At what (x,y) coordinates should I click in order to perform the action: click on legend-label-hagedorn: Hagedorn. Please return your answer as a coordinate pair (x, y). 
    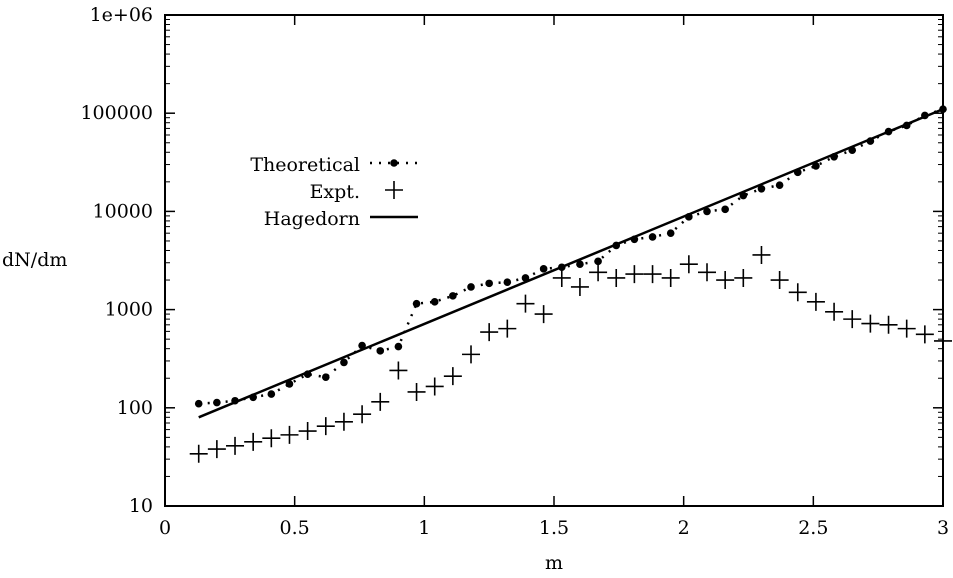
    Looking at the image, I should click on (312, 219).